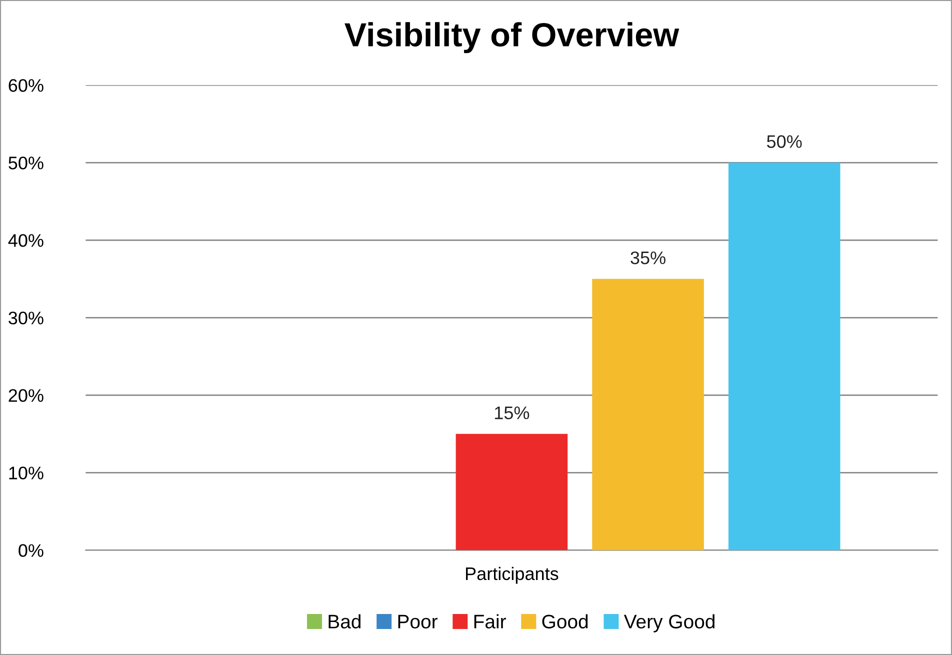 This screenshot has width=952, height=655. Describe the element at coordinates (26, 163) in the screenshot. I see `y-tick-label: 50%` at that location.